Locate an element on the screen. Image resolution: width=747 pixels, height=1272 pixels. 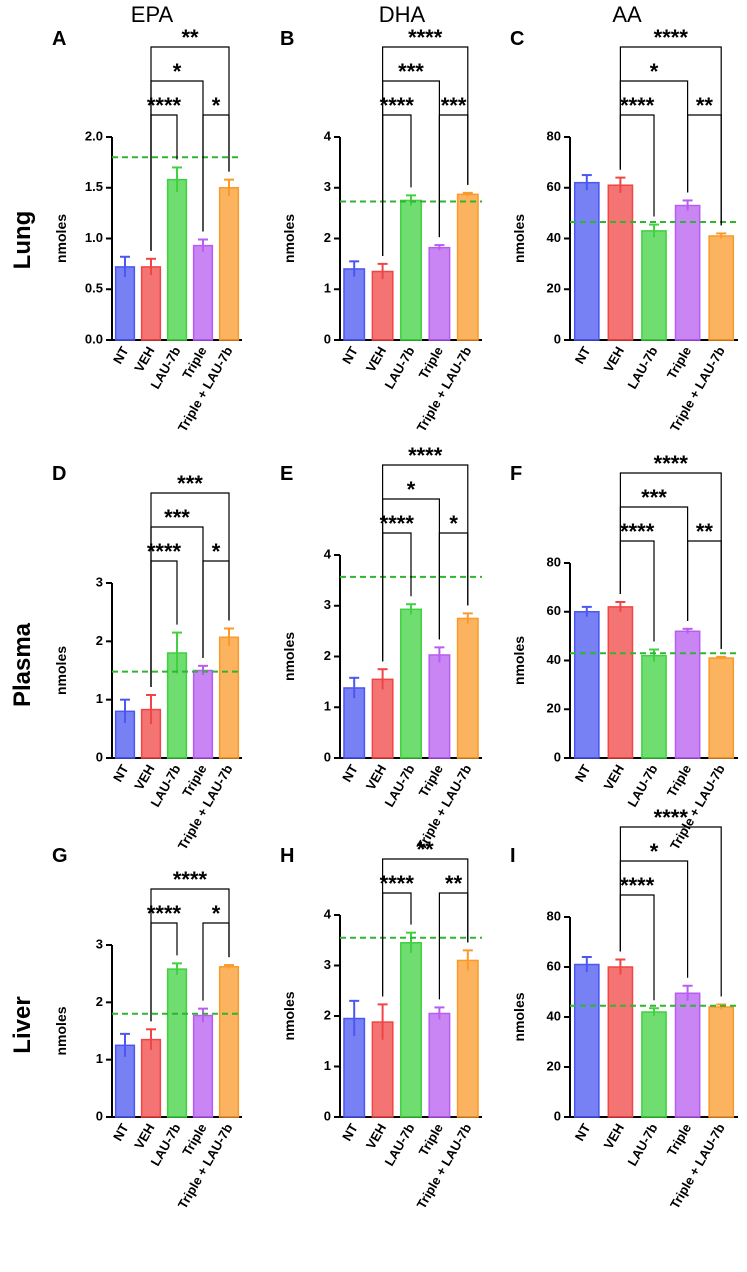
y-tick-label: 1.0 is located at coordinates (94, 237).